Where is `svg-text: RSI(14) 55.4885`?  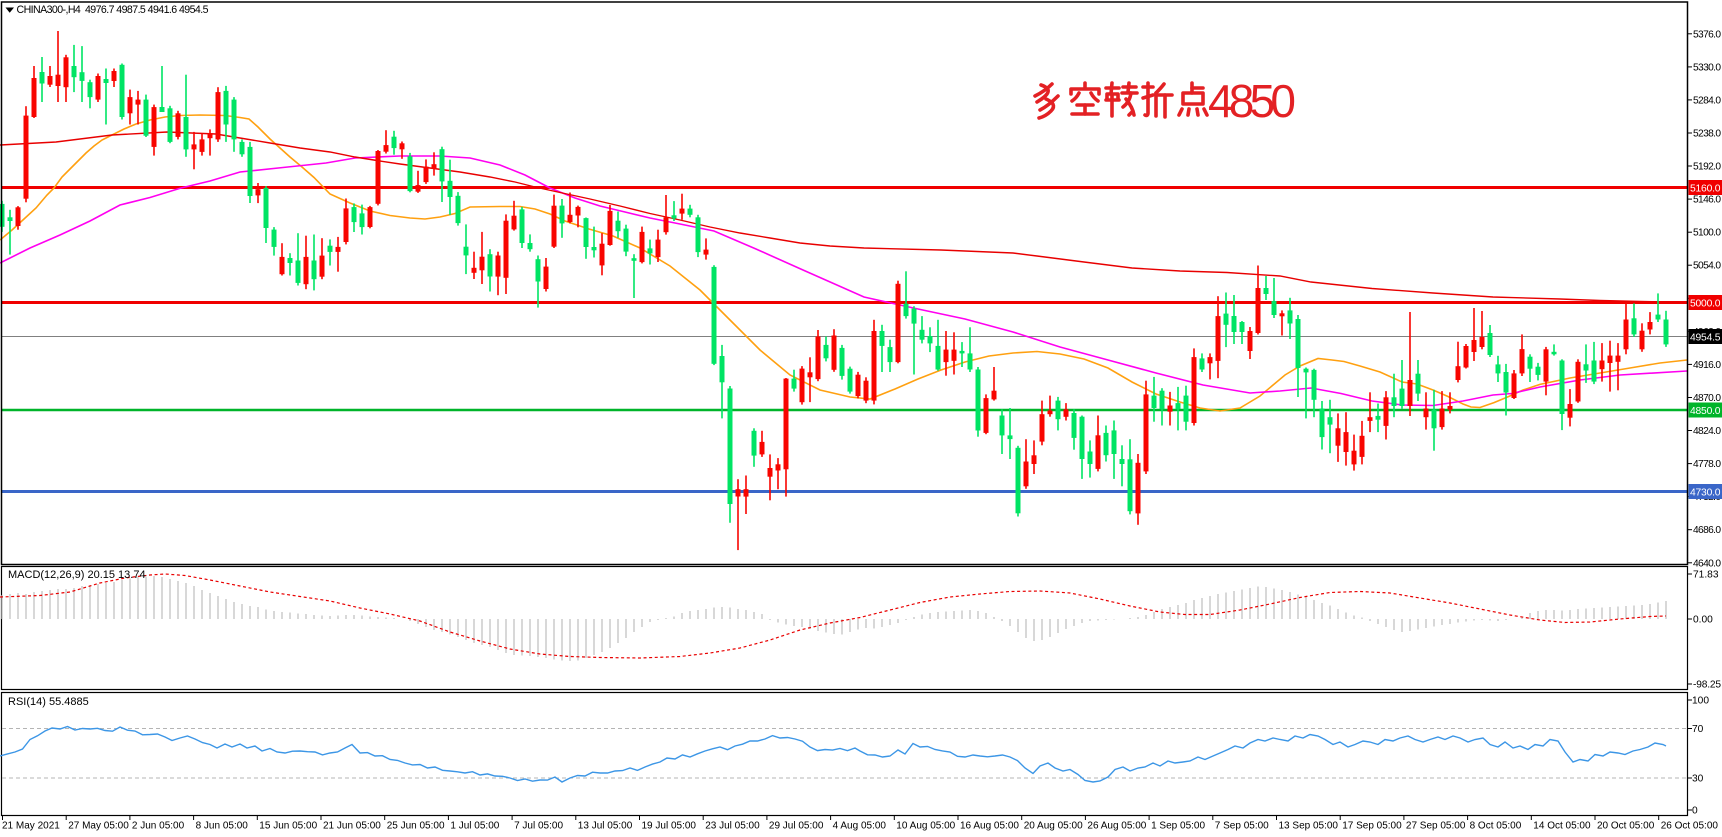
svg-text: RSI(14) 55.4885 is located at coordinates (48, 702).